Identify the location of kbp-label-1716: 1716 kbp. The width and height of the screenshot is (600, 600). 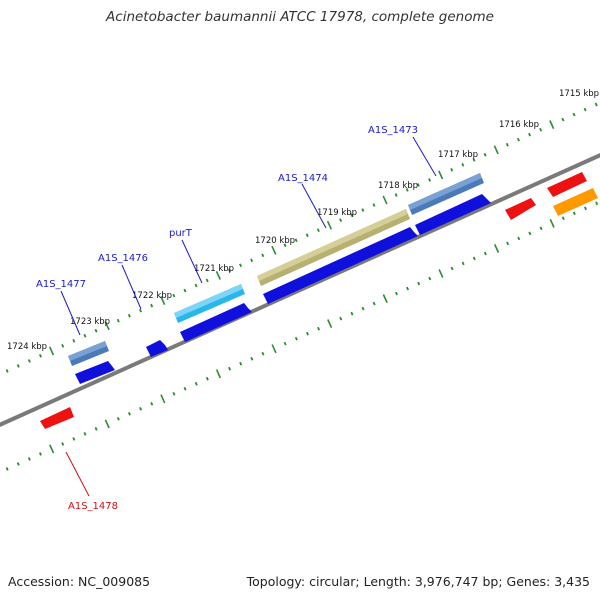
(519, 125).